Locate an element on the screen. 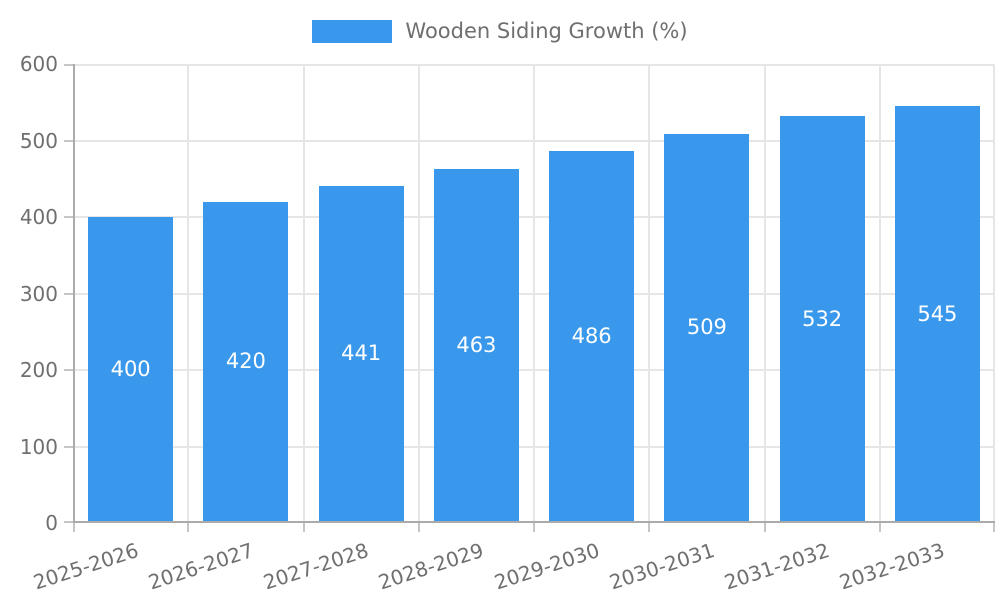 Image resolution: width=1000 pixels, height=614 pixels. bar-value-label: 420 is located at coordinates (245, 361).